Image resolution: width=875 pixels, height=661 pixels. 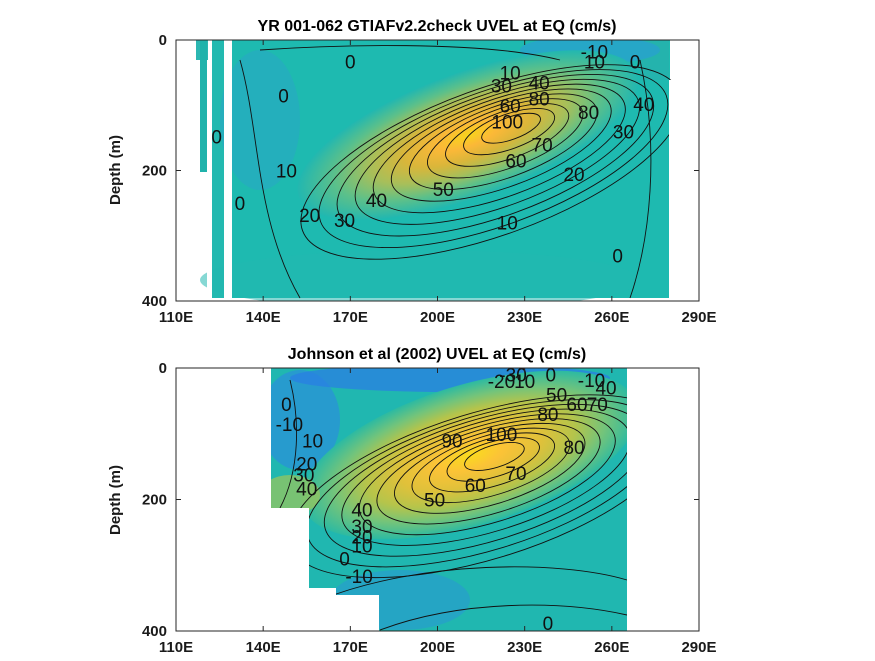 What do you see at coordinates (437, 354) in the screenshot?
I see `panel2-title: Johnson et al (2002) UVEL at EQ (cm/s)` at bounding box center [437, 354].